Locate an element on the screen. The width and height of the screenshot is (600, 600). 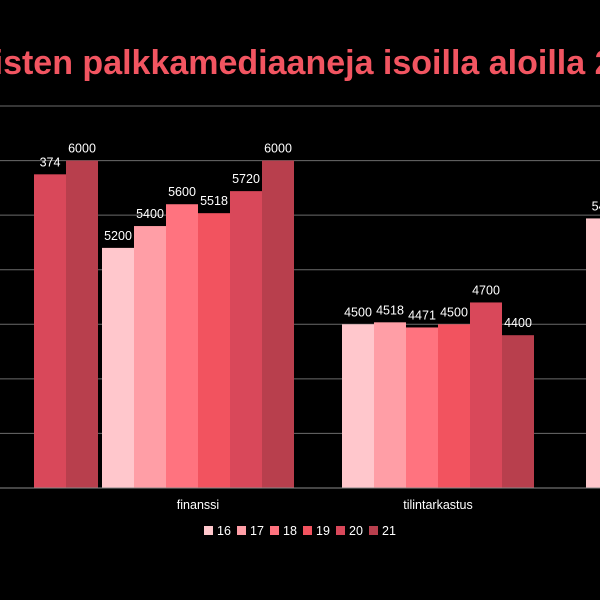
data-label: 4700 is located at coordinates (486, 290).